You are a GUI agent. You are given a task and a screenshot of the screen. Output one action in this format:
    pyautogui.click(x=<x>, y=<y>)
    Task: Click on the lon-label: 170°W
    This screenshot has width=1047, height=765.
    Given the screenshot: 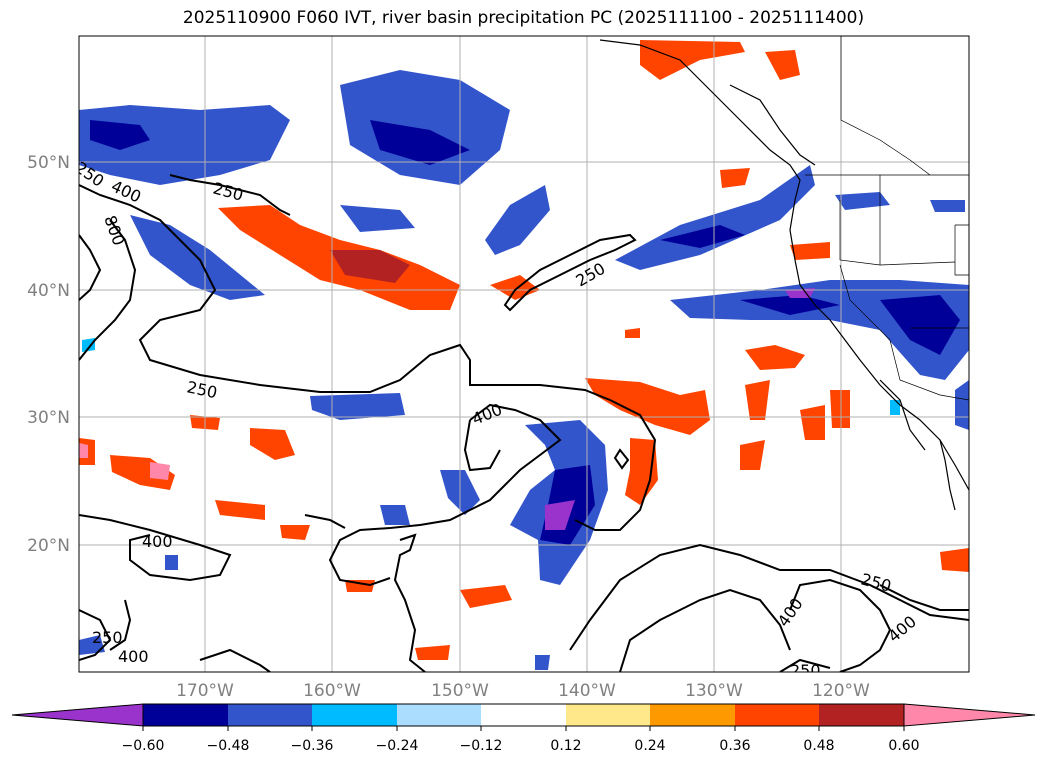 What is the action you would take?
    pyautogui.click(x=205, y=691)
    